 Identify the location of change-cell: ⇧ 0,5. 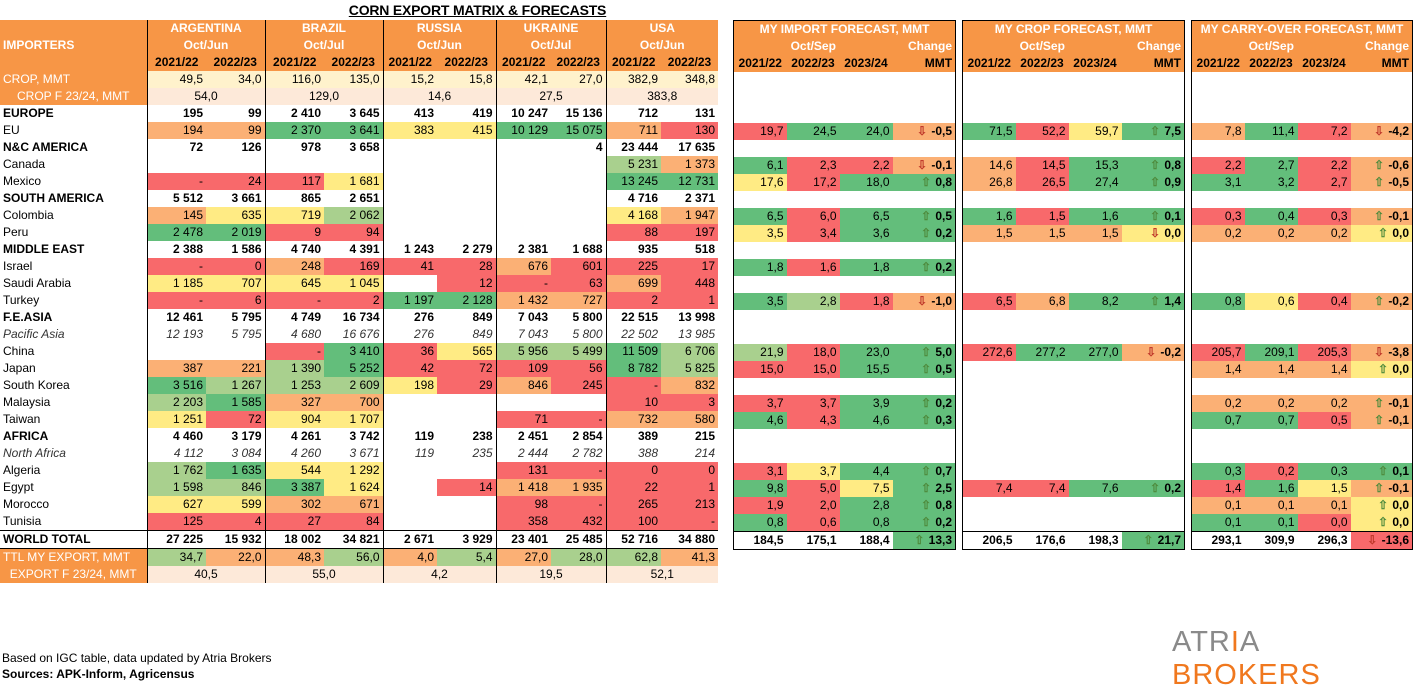
(924, 369).